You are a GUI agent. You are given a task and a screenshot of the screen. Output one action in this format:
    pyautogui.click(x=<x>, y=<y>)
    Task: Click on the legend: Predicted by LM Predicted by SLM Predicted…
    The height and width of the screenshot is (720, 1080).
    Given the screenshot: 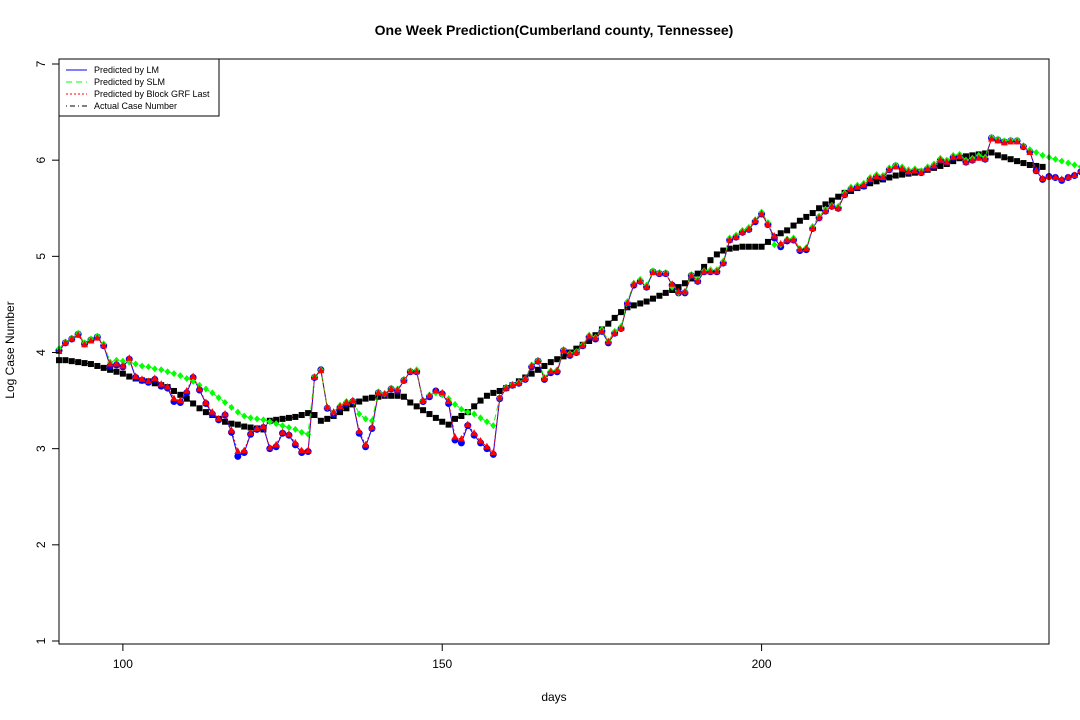 What is the action you would take?
    pyautogui.click(x=139, y=87)
    